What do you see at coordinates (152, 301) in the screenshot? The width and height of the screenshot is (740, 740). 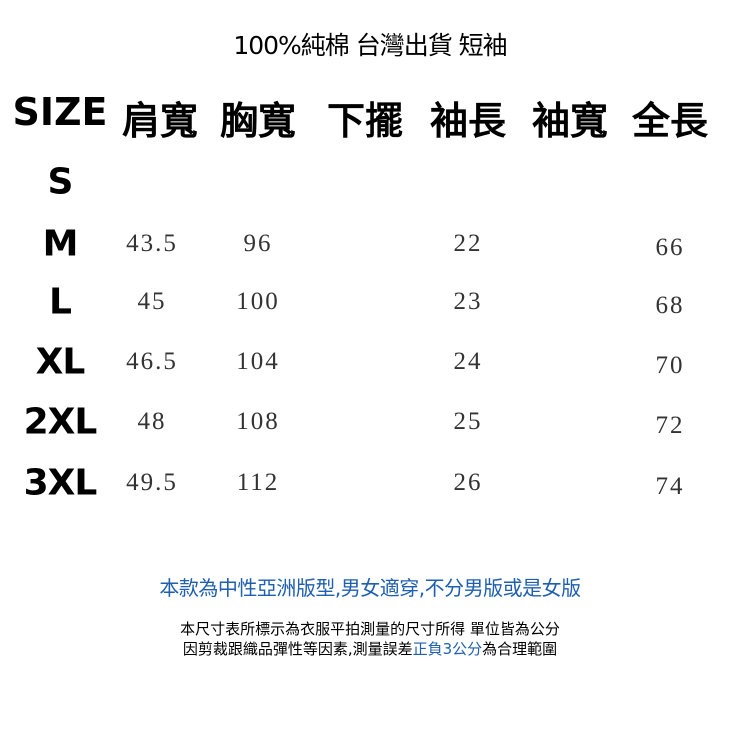 I see `table-cell: 45` at bounding box center [152, 301].